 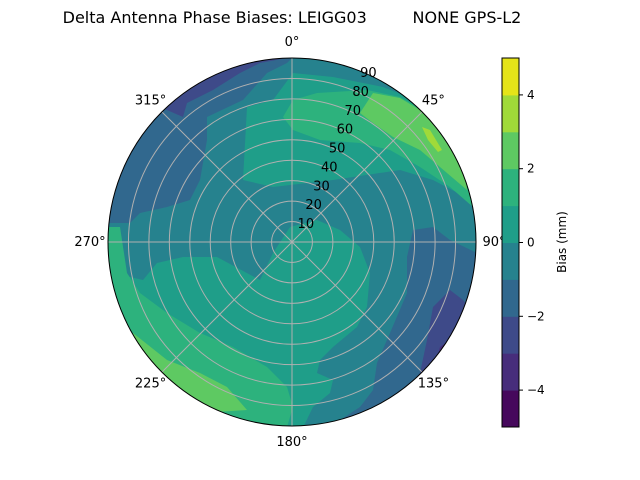 What do you see at coordinates (523, 242) in the screenshot?
I see `colorbar: 4 2 0 −2 −4` at bounding box center [523, 242].